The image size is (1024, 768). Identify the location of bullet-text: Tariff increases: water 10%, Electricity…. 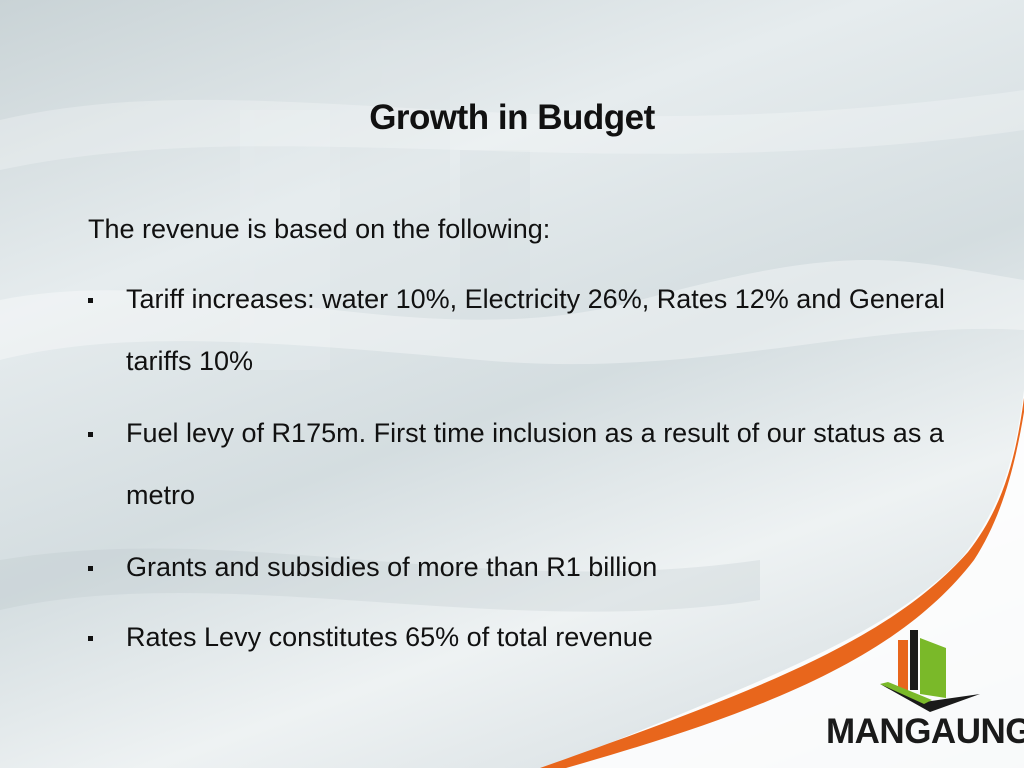
(535, 330).